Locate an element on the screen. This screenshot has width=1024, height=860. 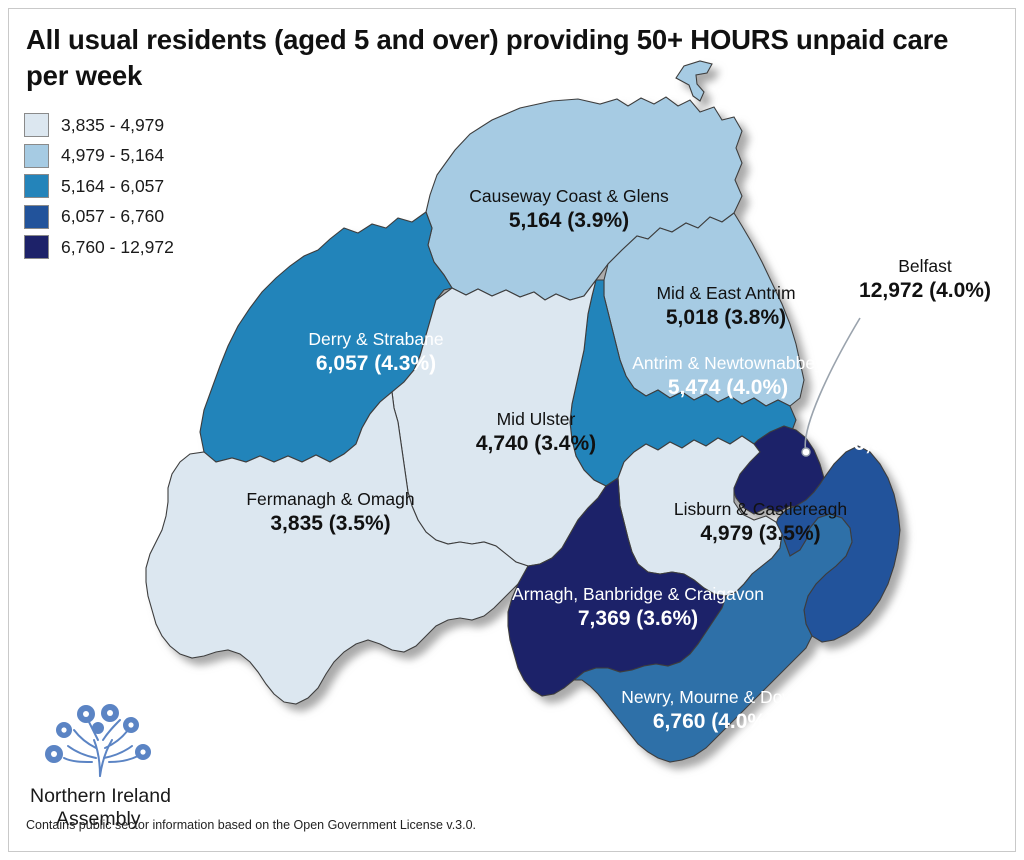
flax-flower-icon is located at coordinates (98, 740).